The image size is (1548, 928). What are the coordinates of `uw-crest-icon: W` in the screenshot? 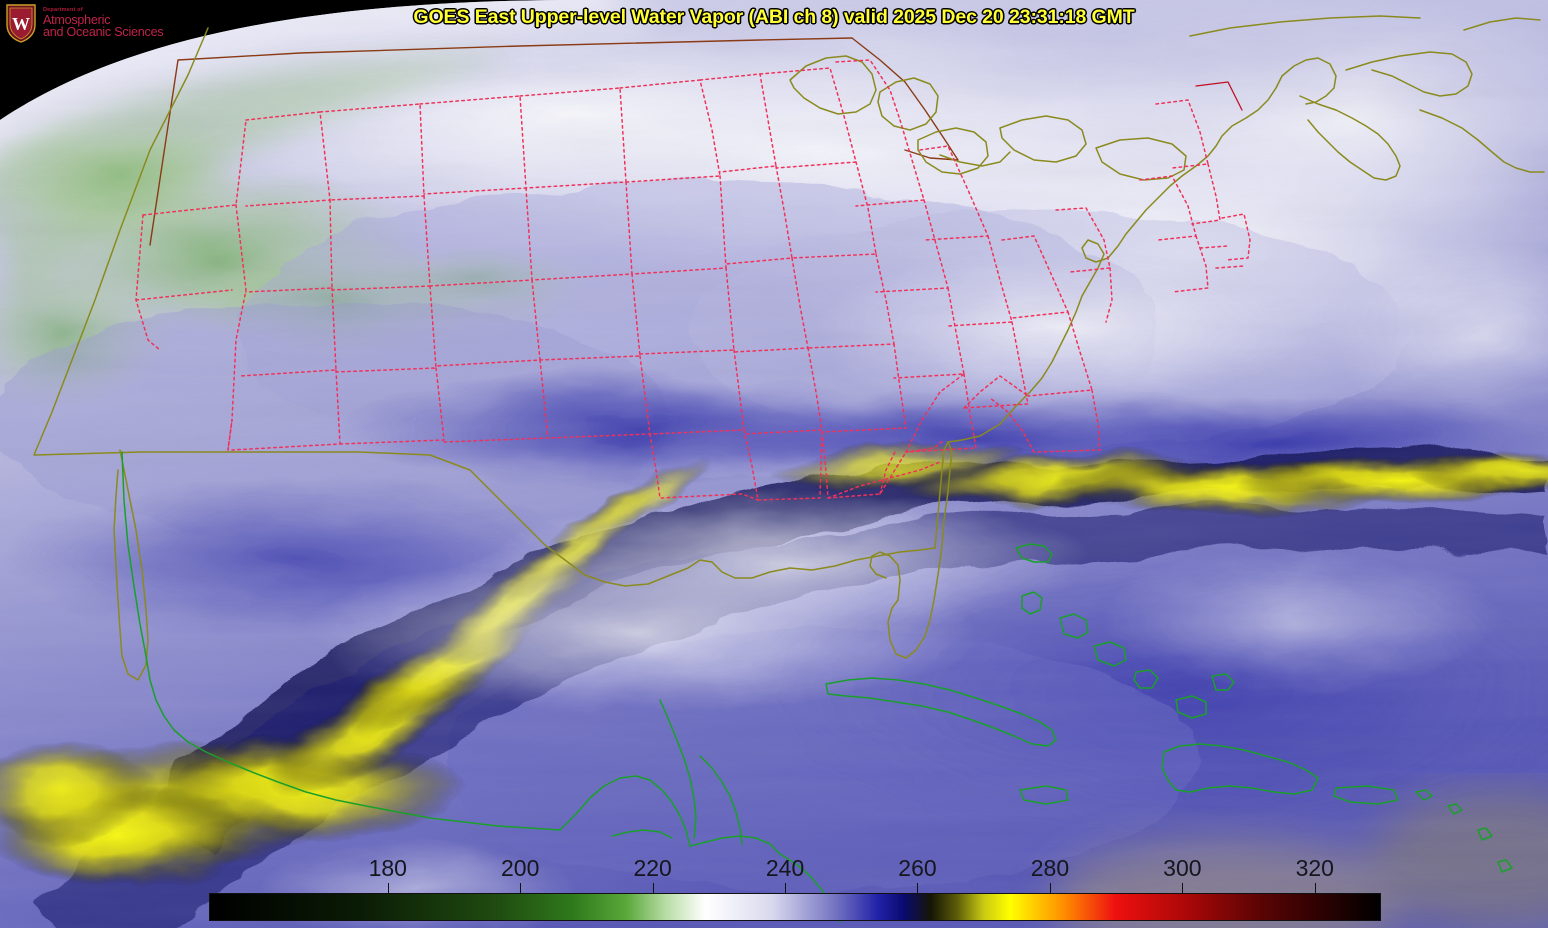 It's located at (21, 23).